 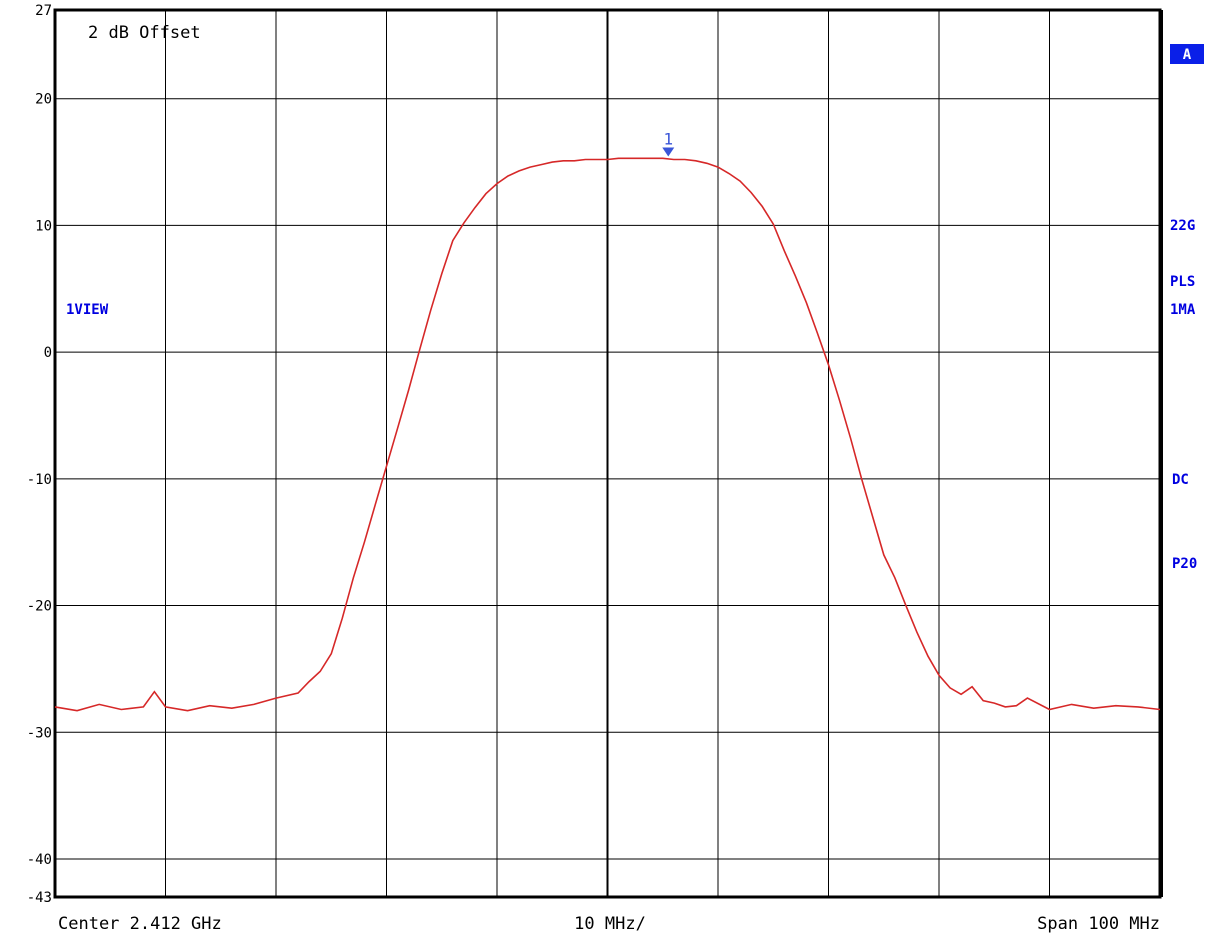 What do you see at coordinates (43, 226) in the screenshot?
I see `y-tick-label: 10` at bounding box center [43, 226].